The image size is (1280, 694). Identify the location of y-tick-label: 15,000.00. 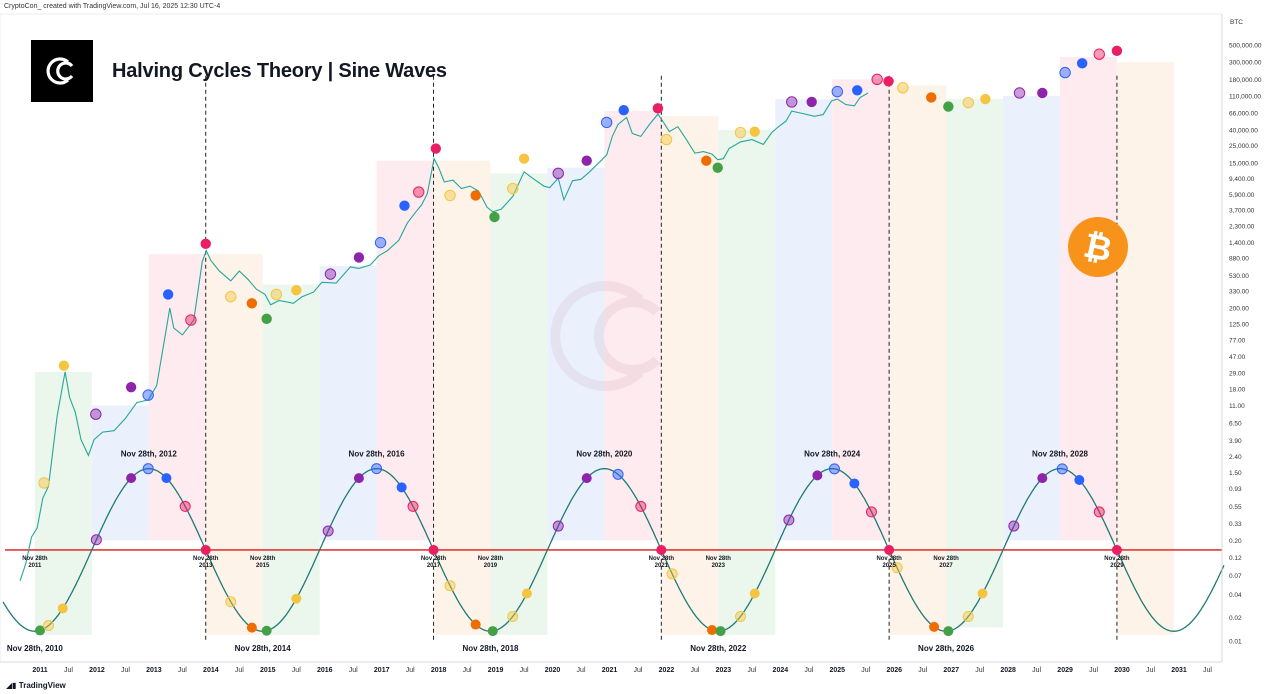
(1243, 163).